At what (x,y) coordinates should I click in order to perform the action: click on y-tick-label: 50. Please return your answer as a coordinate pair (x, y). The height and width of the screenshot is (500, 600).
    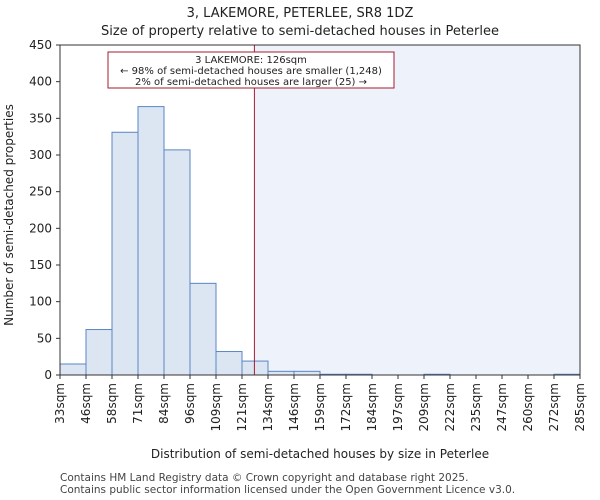
    Looking at the image, I should click on (44, 338).